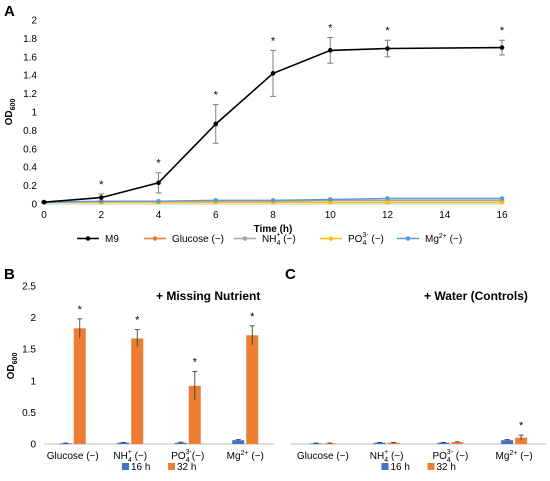 The width and height of the screenshot is (550, 481). What do you see at coordinates (418, 467) in the screenshot?
I see `panel-c-legend: 16 h 32 h` at bounding box center [418, 467].